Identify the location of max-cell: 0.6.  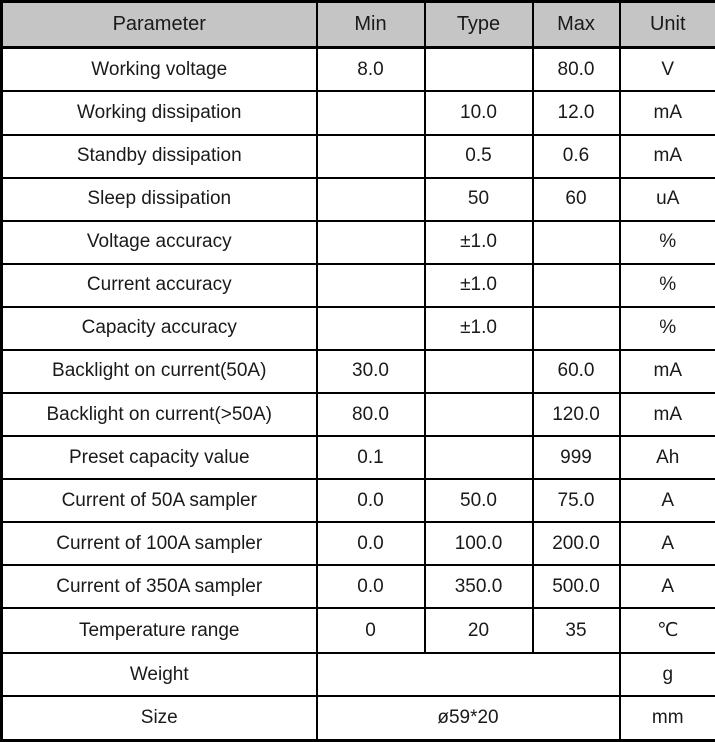
(576, 156).